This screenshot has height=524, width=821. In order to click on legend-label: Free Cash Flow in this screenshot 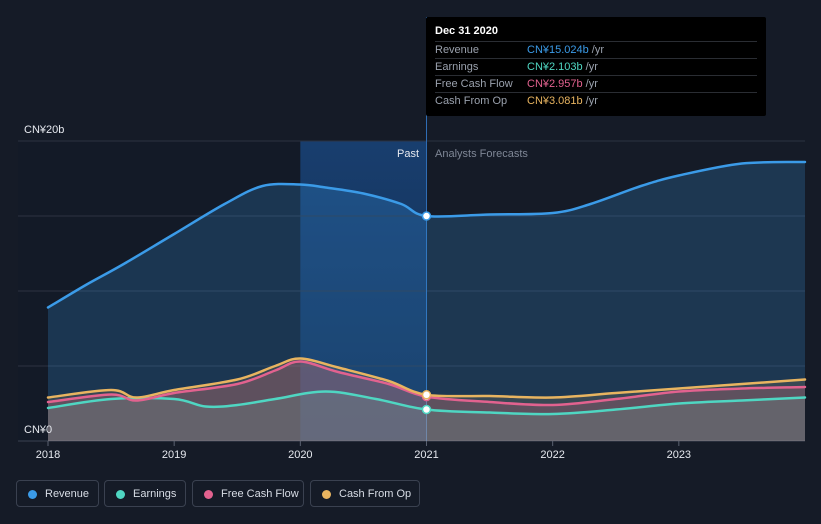, I will do `click(260, 494)`.